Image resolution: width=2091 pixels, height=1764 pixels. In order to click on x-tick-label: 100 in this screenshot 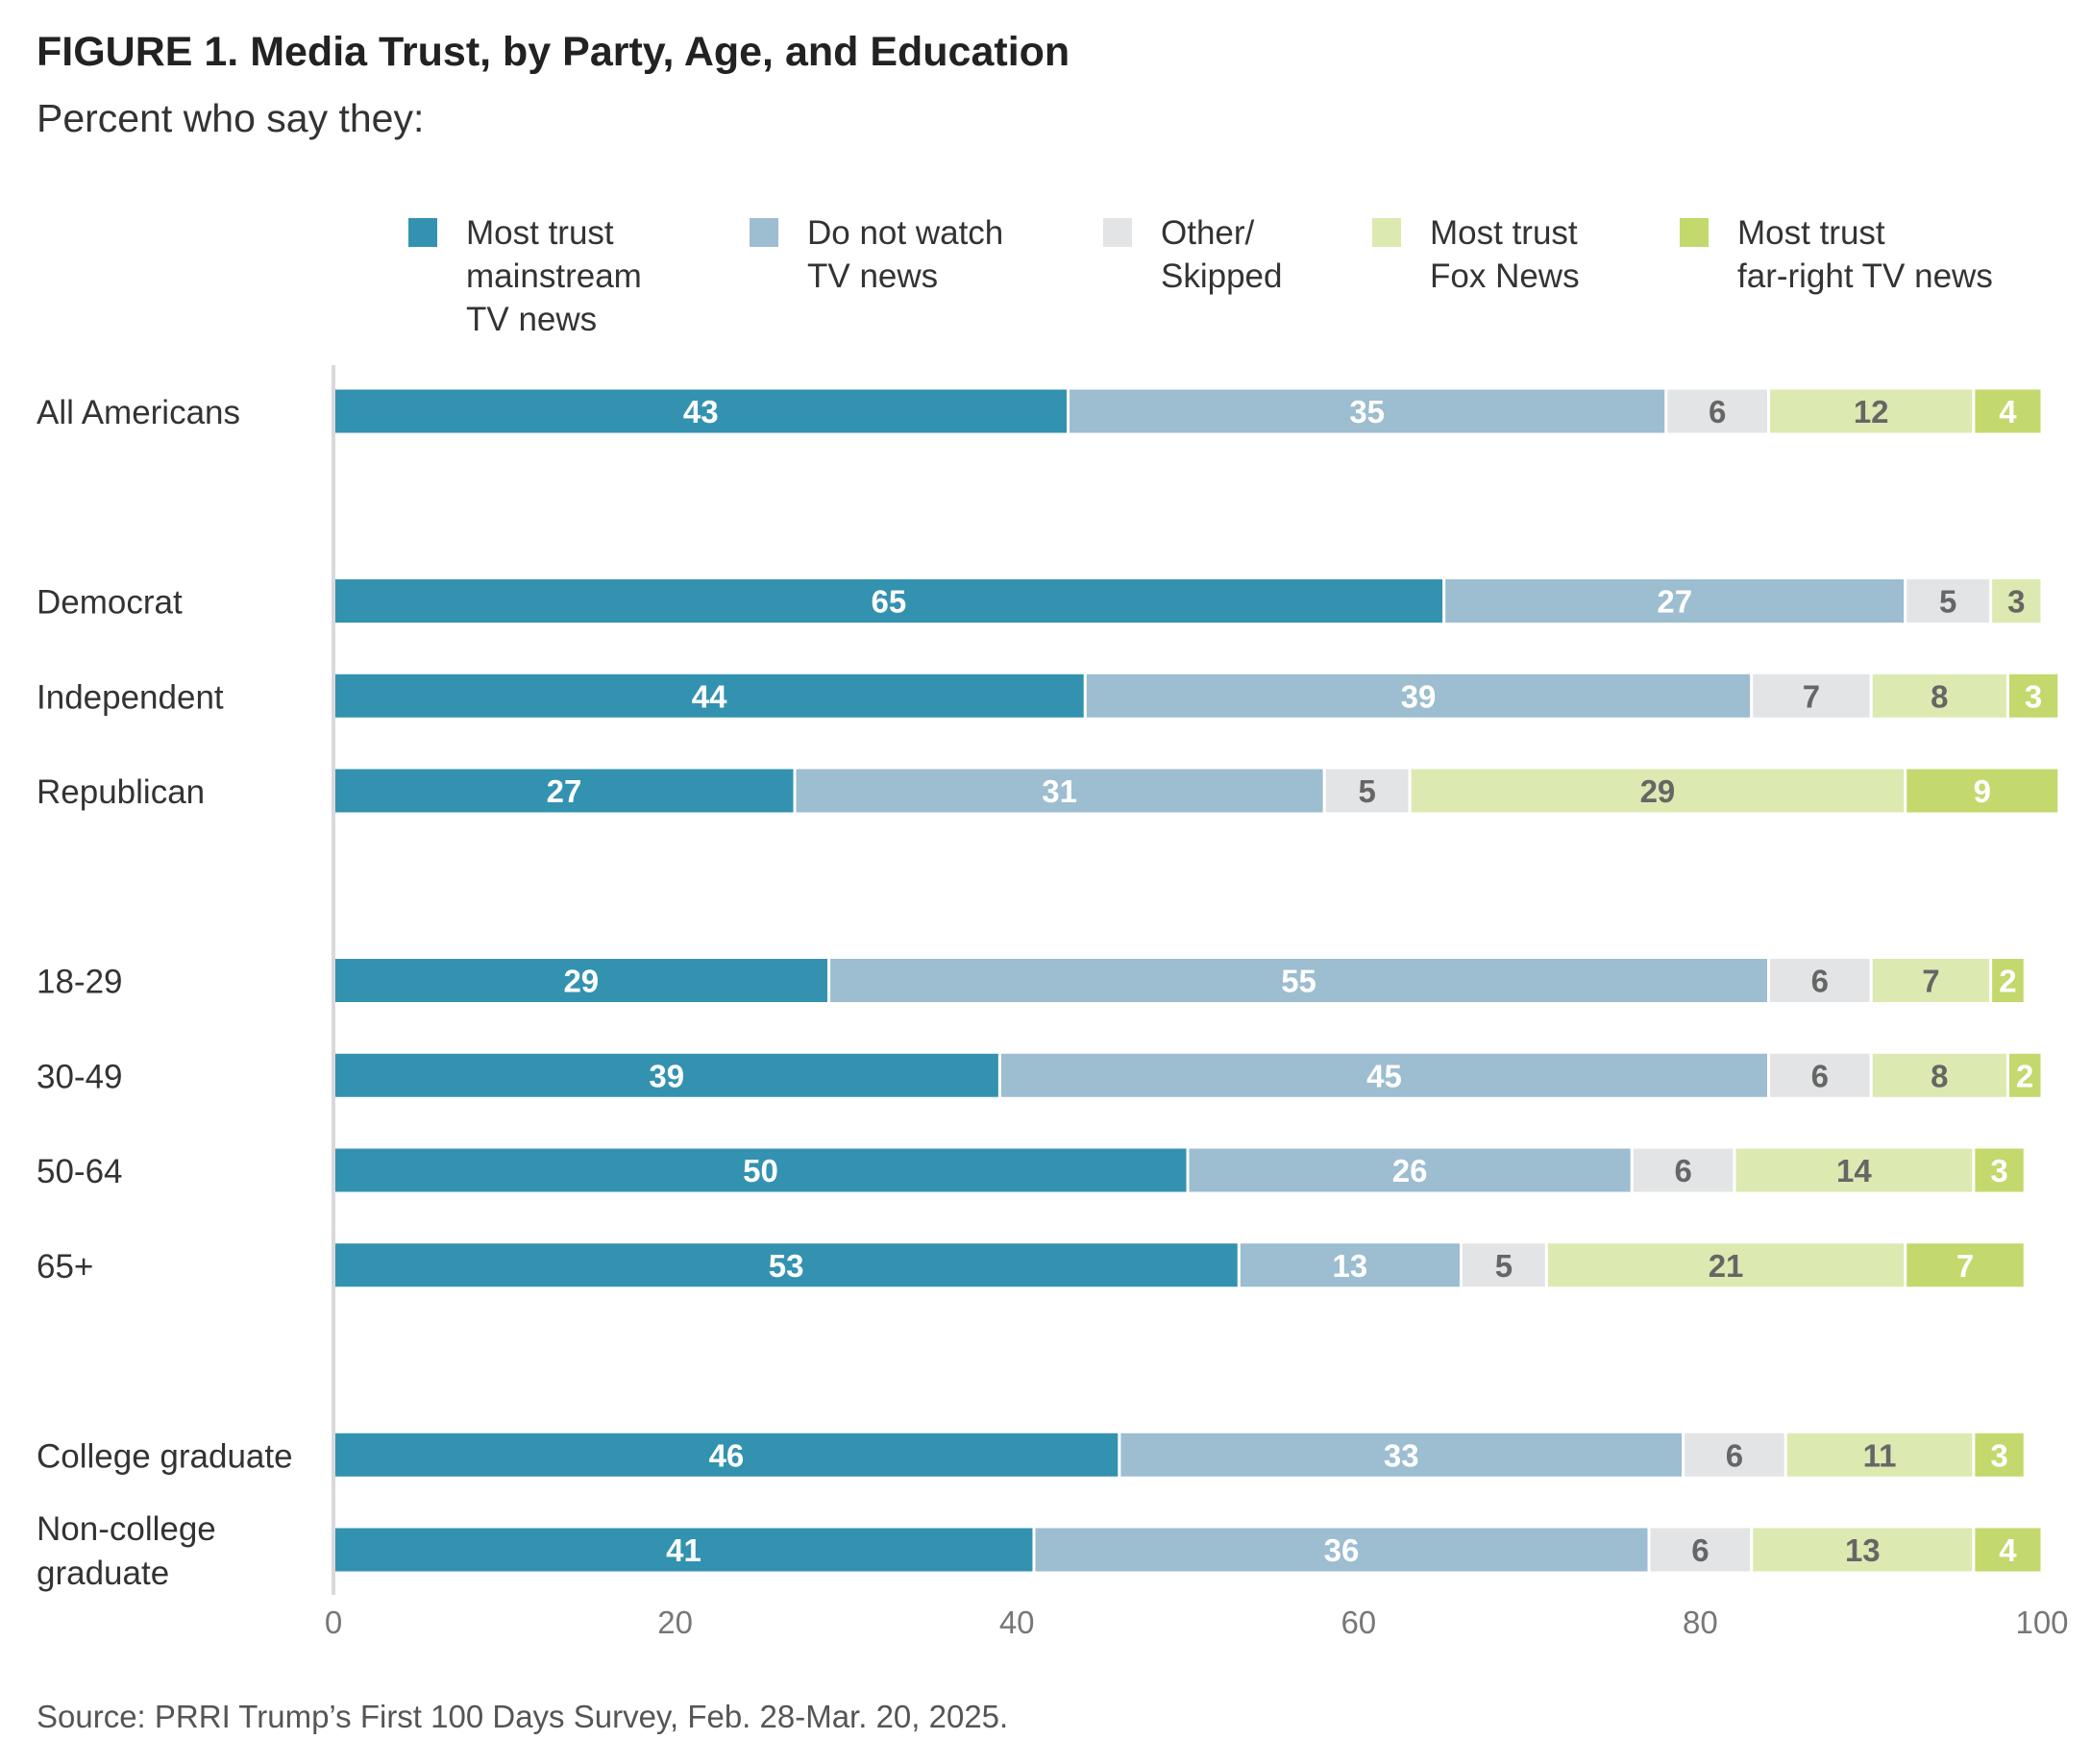, I will do `click(2041, 1623)`.